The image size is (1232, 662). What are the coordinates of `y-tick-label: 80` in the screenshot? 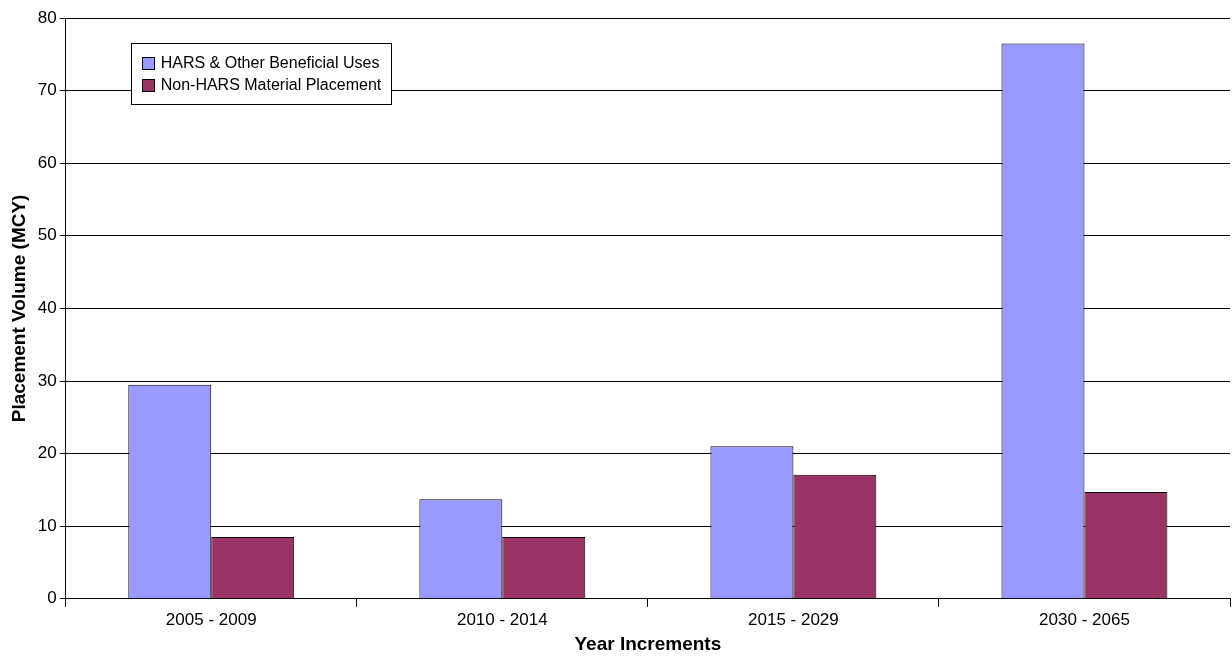 It's located at (47, 17).